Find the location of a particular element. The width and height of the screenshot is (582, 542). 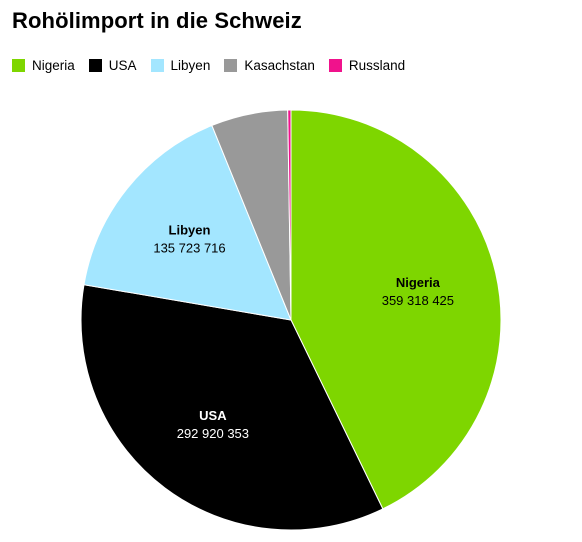

legend-swatch-nigeria is located at coordinates (18, 65).